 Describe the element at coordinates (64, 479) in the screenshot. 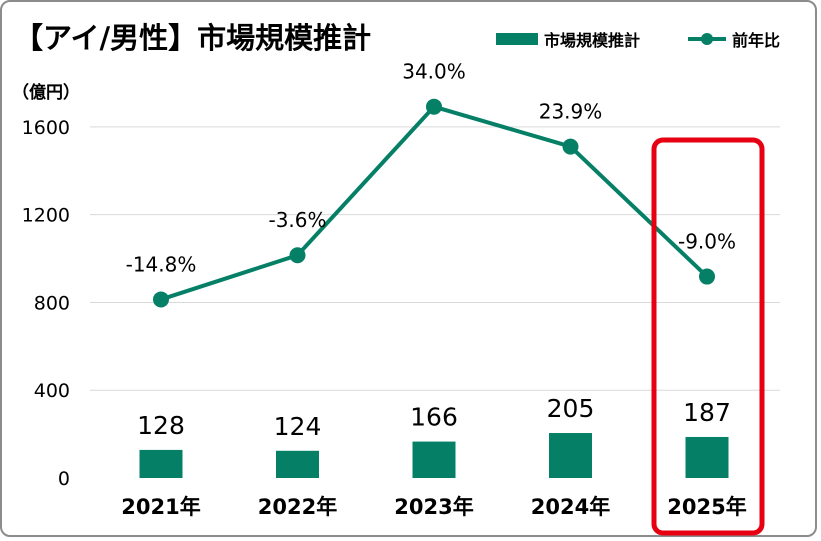

I see `y-tick-label: 0` at that location.